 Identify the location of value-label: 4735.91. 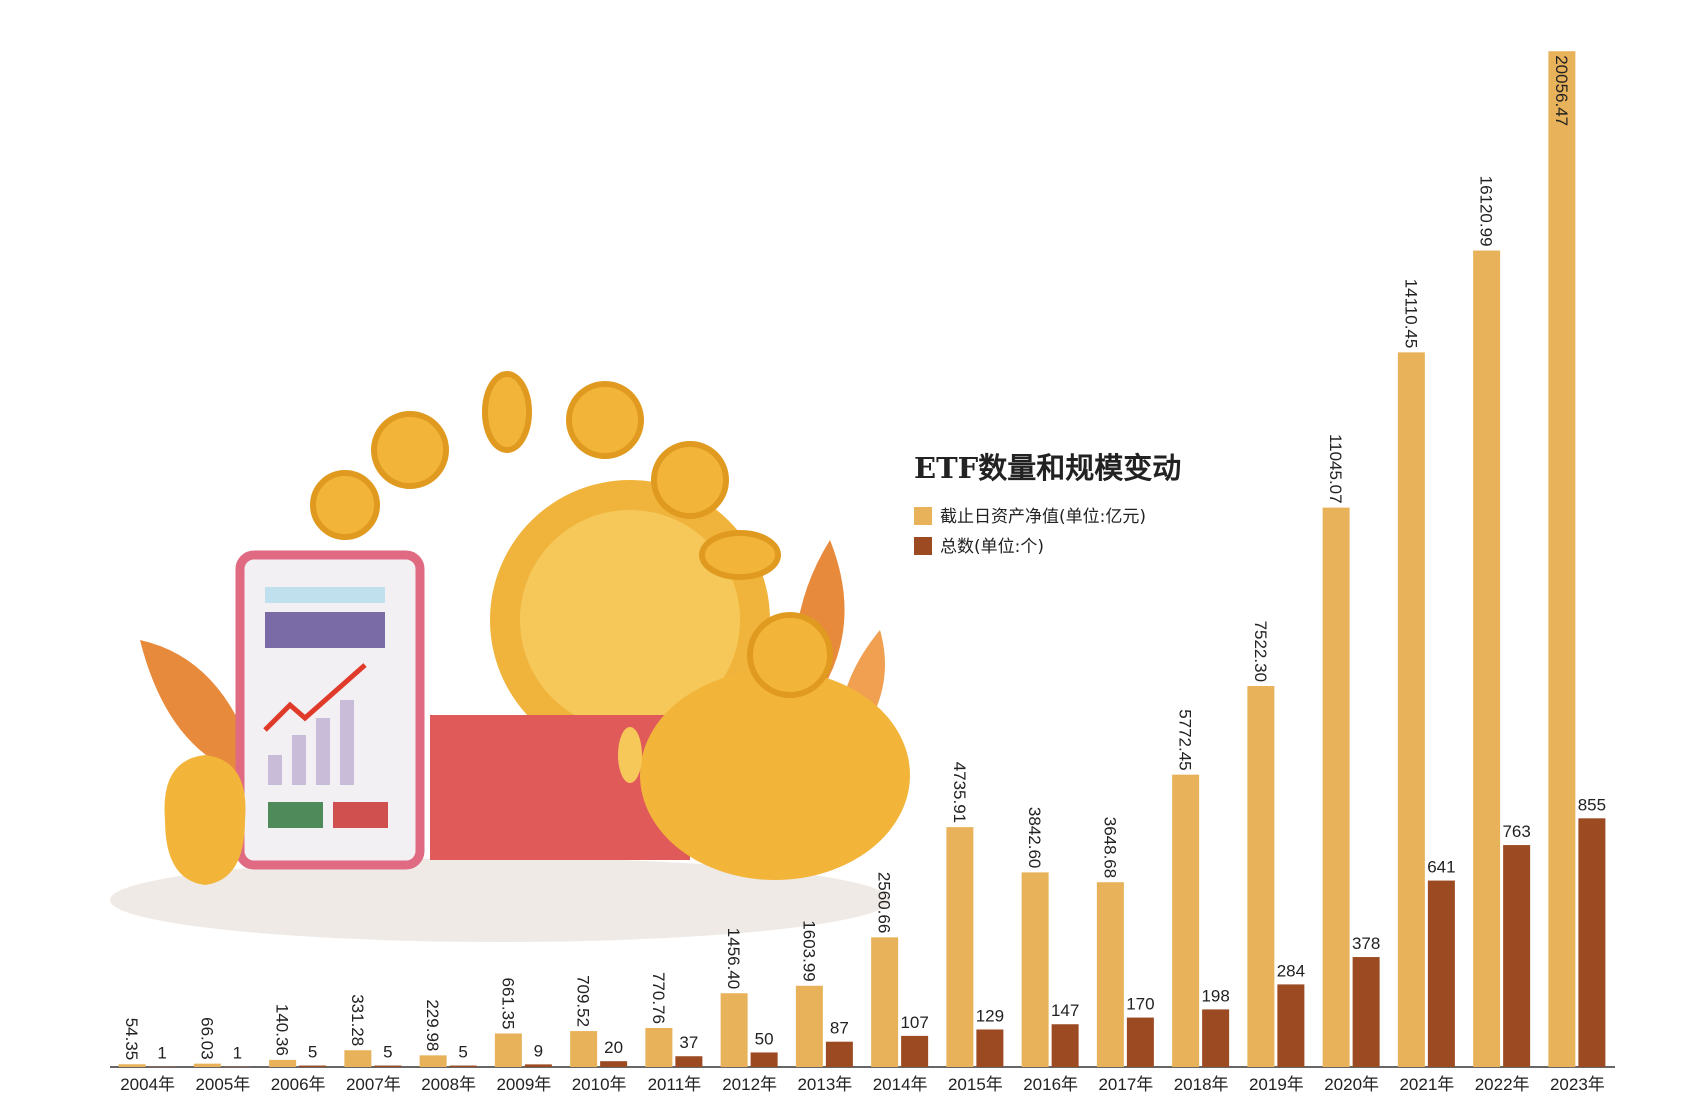
(959, 792).